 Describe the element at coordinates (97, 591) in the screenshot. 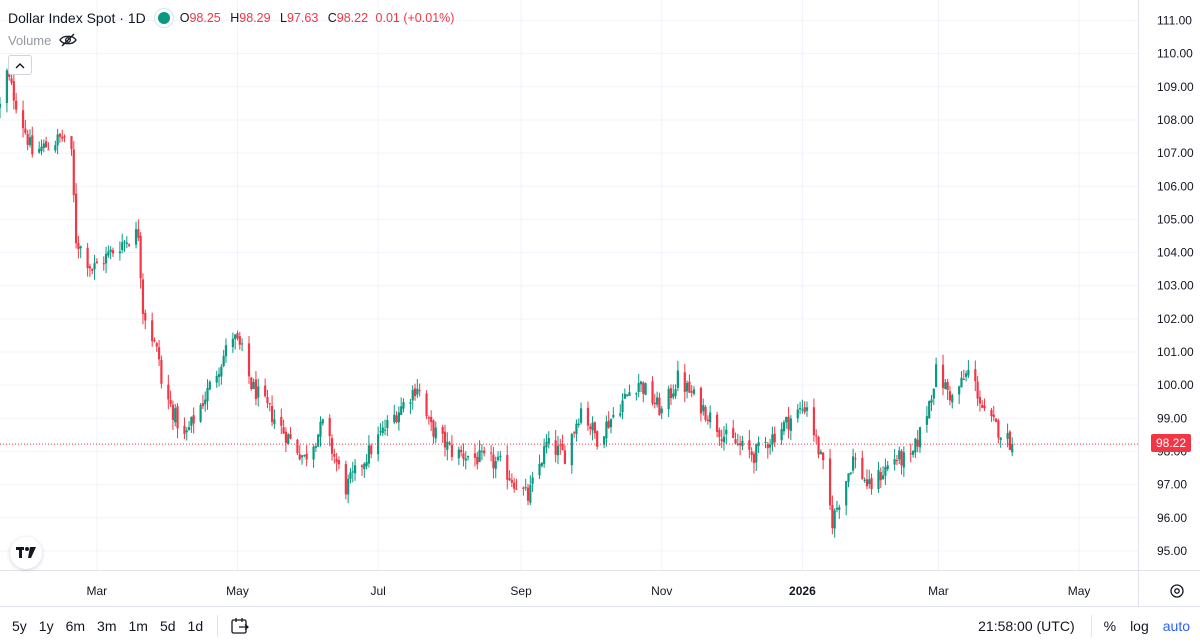

I see `time-tick-label: Mar` at that location.